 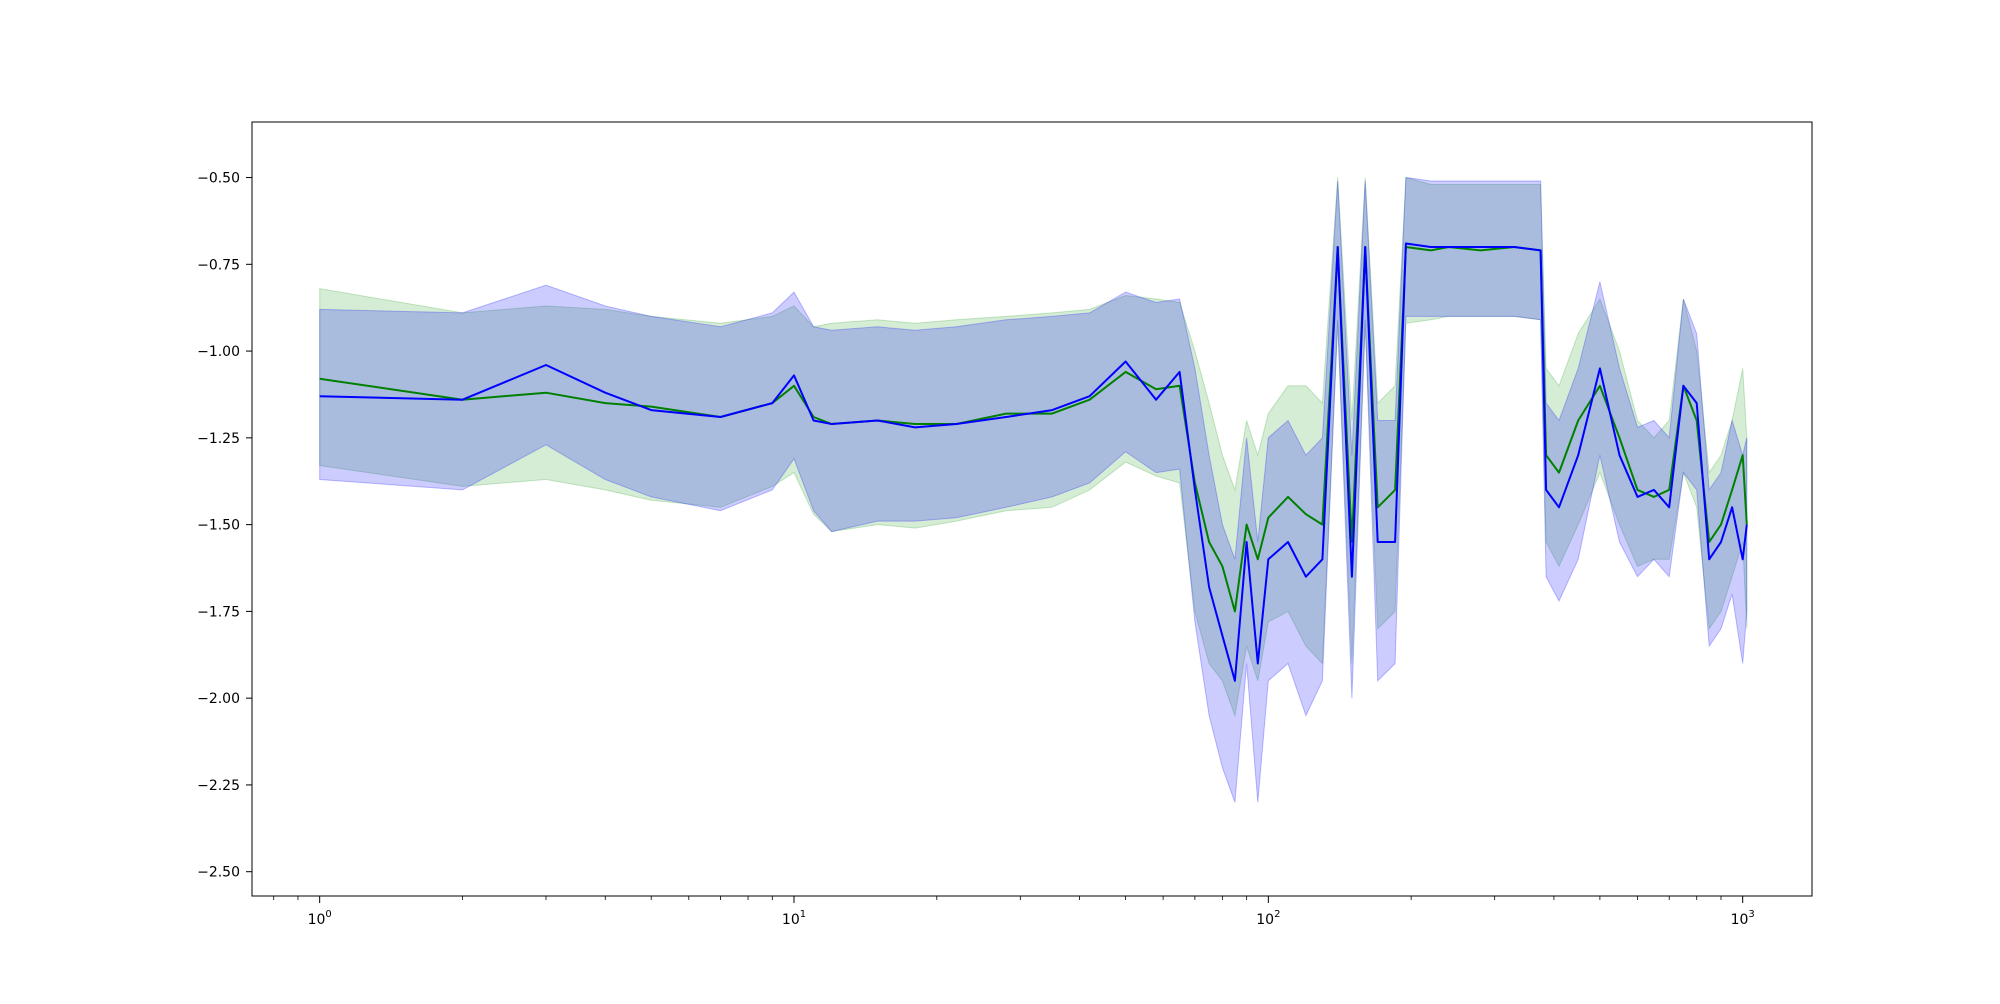 What do you see at coordinates (218, 265) in the screenshot?
I see `y-tick-label: −0.75` at bounding box center [218, 265].